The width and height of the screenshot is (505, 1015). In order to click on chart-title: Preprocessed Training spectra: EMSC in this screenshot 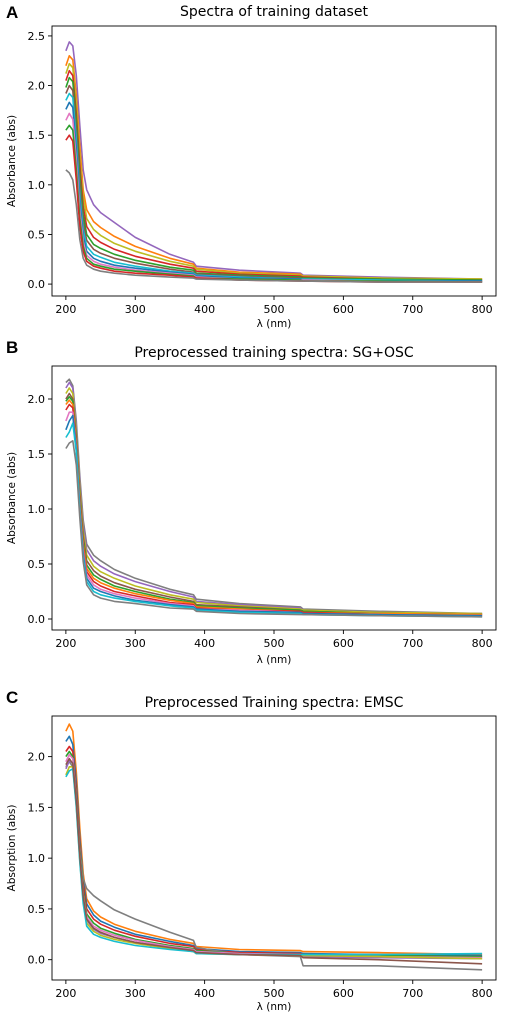, I will do `click(274, 703)`.